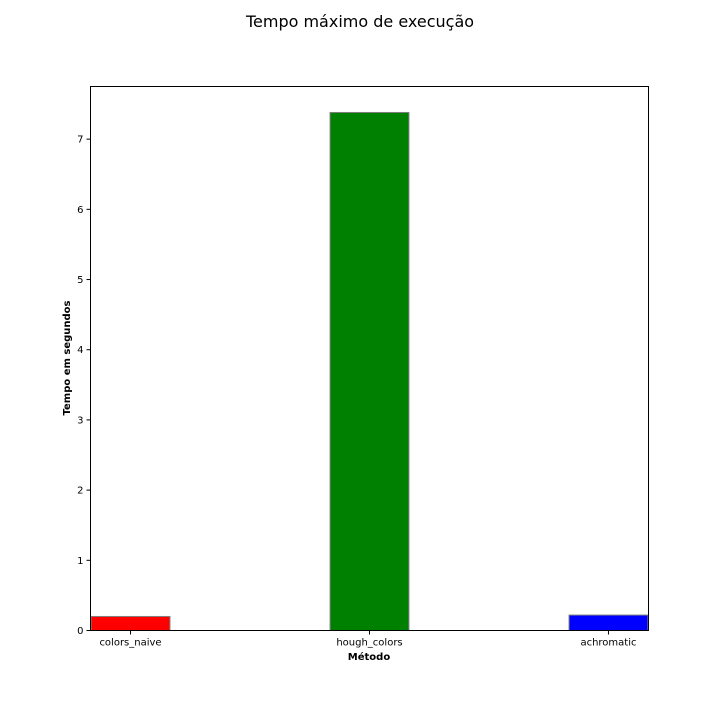 The height and width of the screenshot is (720, 720). Describe the element at coordinates (67, 357) in the screenshot. I see `y-axis-label: Tempo em segundos` at that location.